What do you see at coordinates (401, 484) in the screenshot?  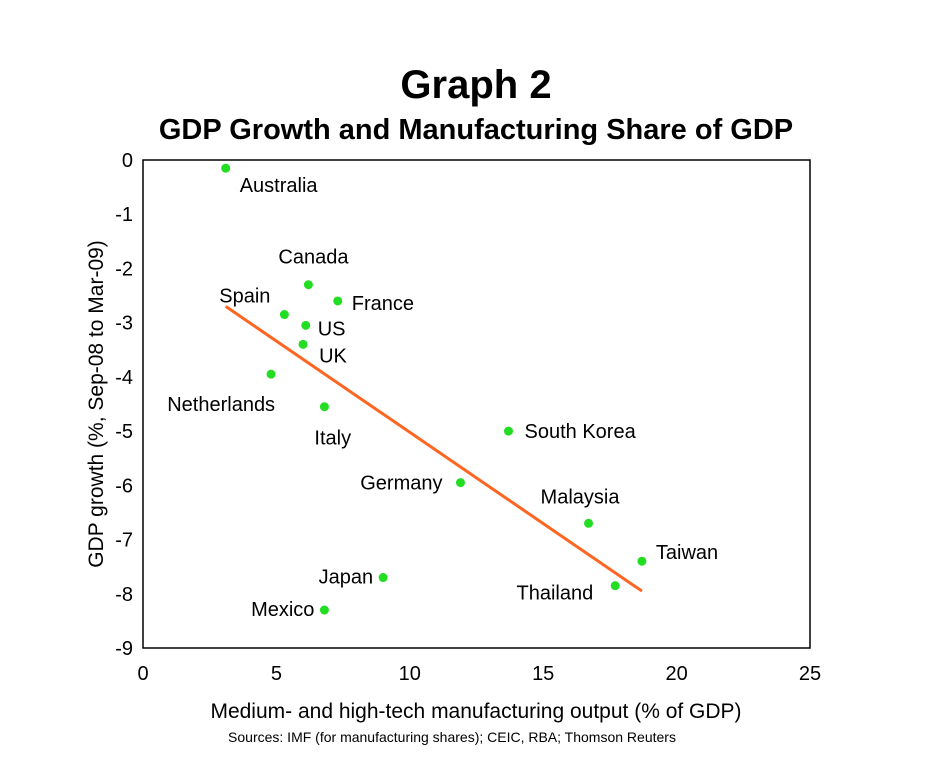 I see `point-label: Germany` at bounding box center [401, 484].